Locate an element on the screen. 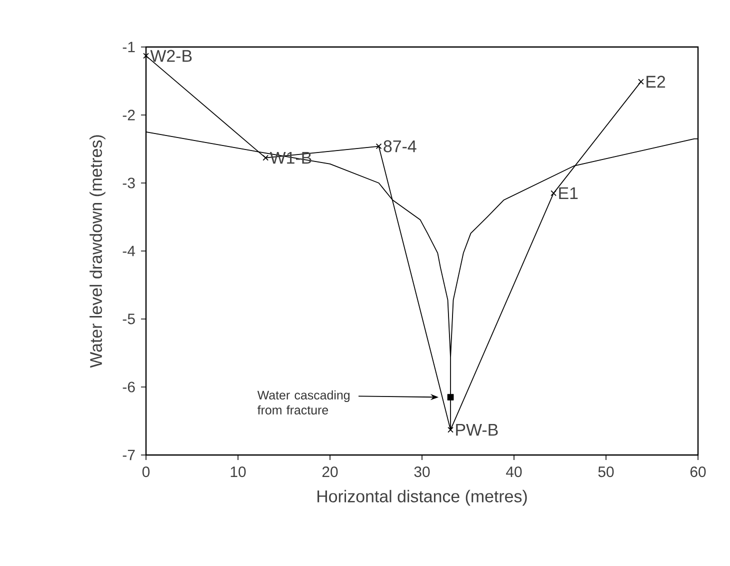 Image resolution: width=730 pixels, height=566 pixels. y-tick-label: -4 is located at coordinates (129, 251).